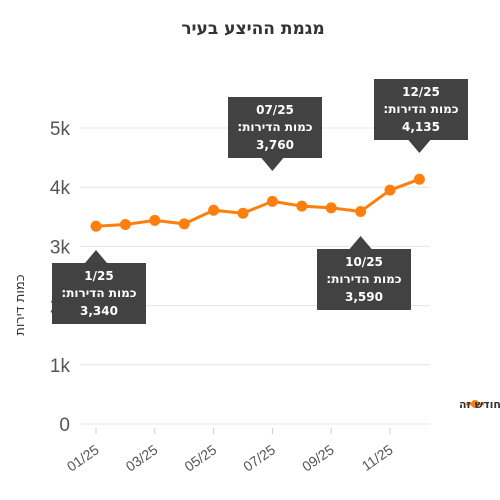  I want to click on callout-value: 3,590, so click(364, 297).